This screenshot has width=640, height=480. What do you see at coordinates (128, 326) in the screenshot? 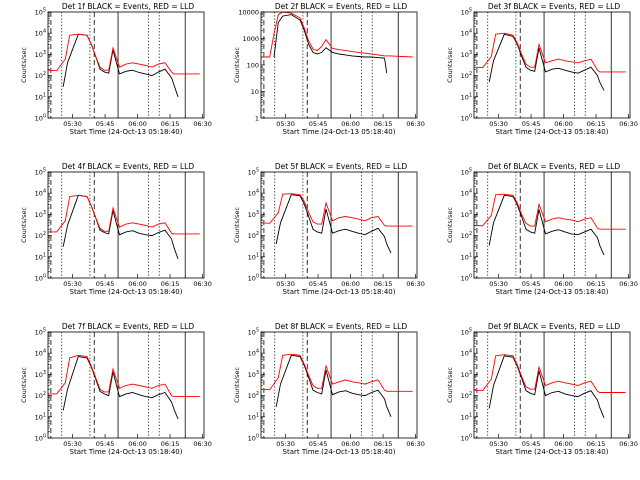
I see `chart-title: Det 7f BLACK = Events, RED = LLD` at bounding box center [128, 326].